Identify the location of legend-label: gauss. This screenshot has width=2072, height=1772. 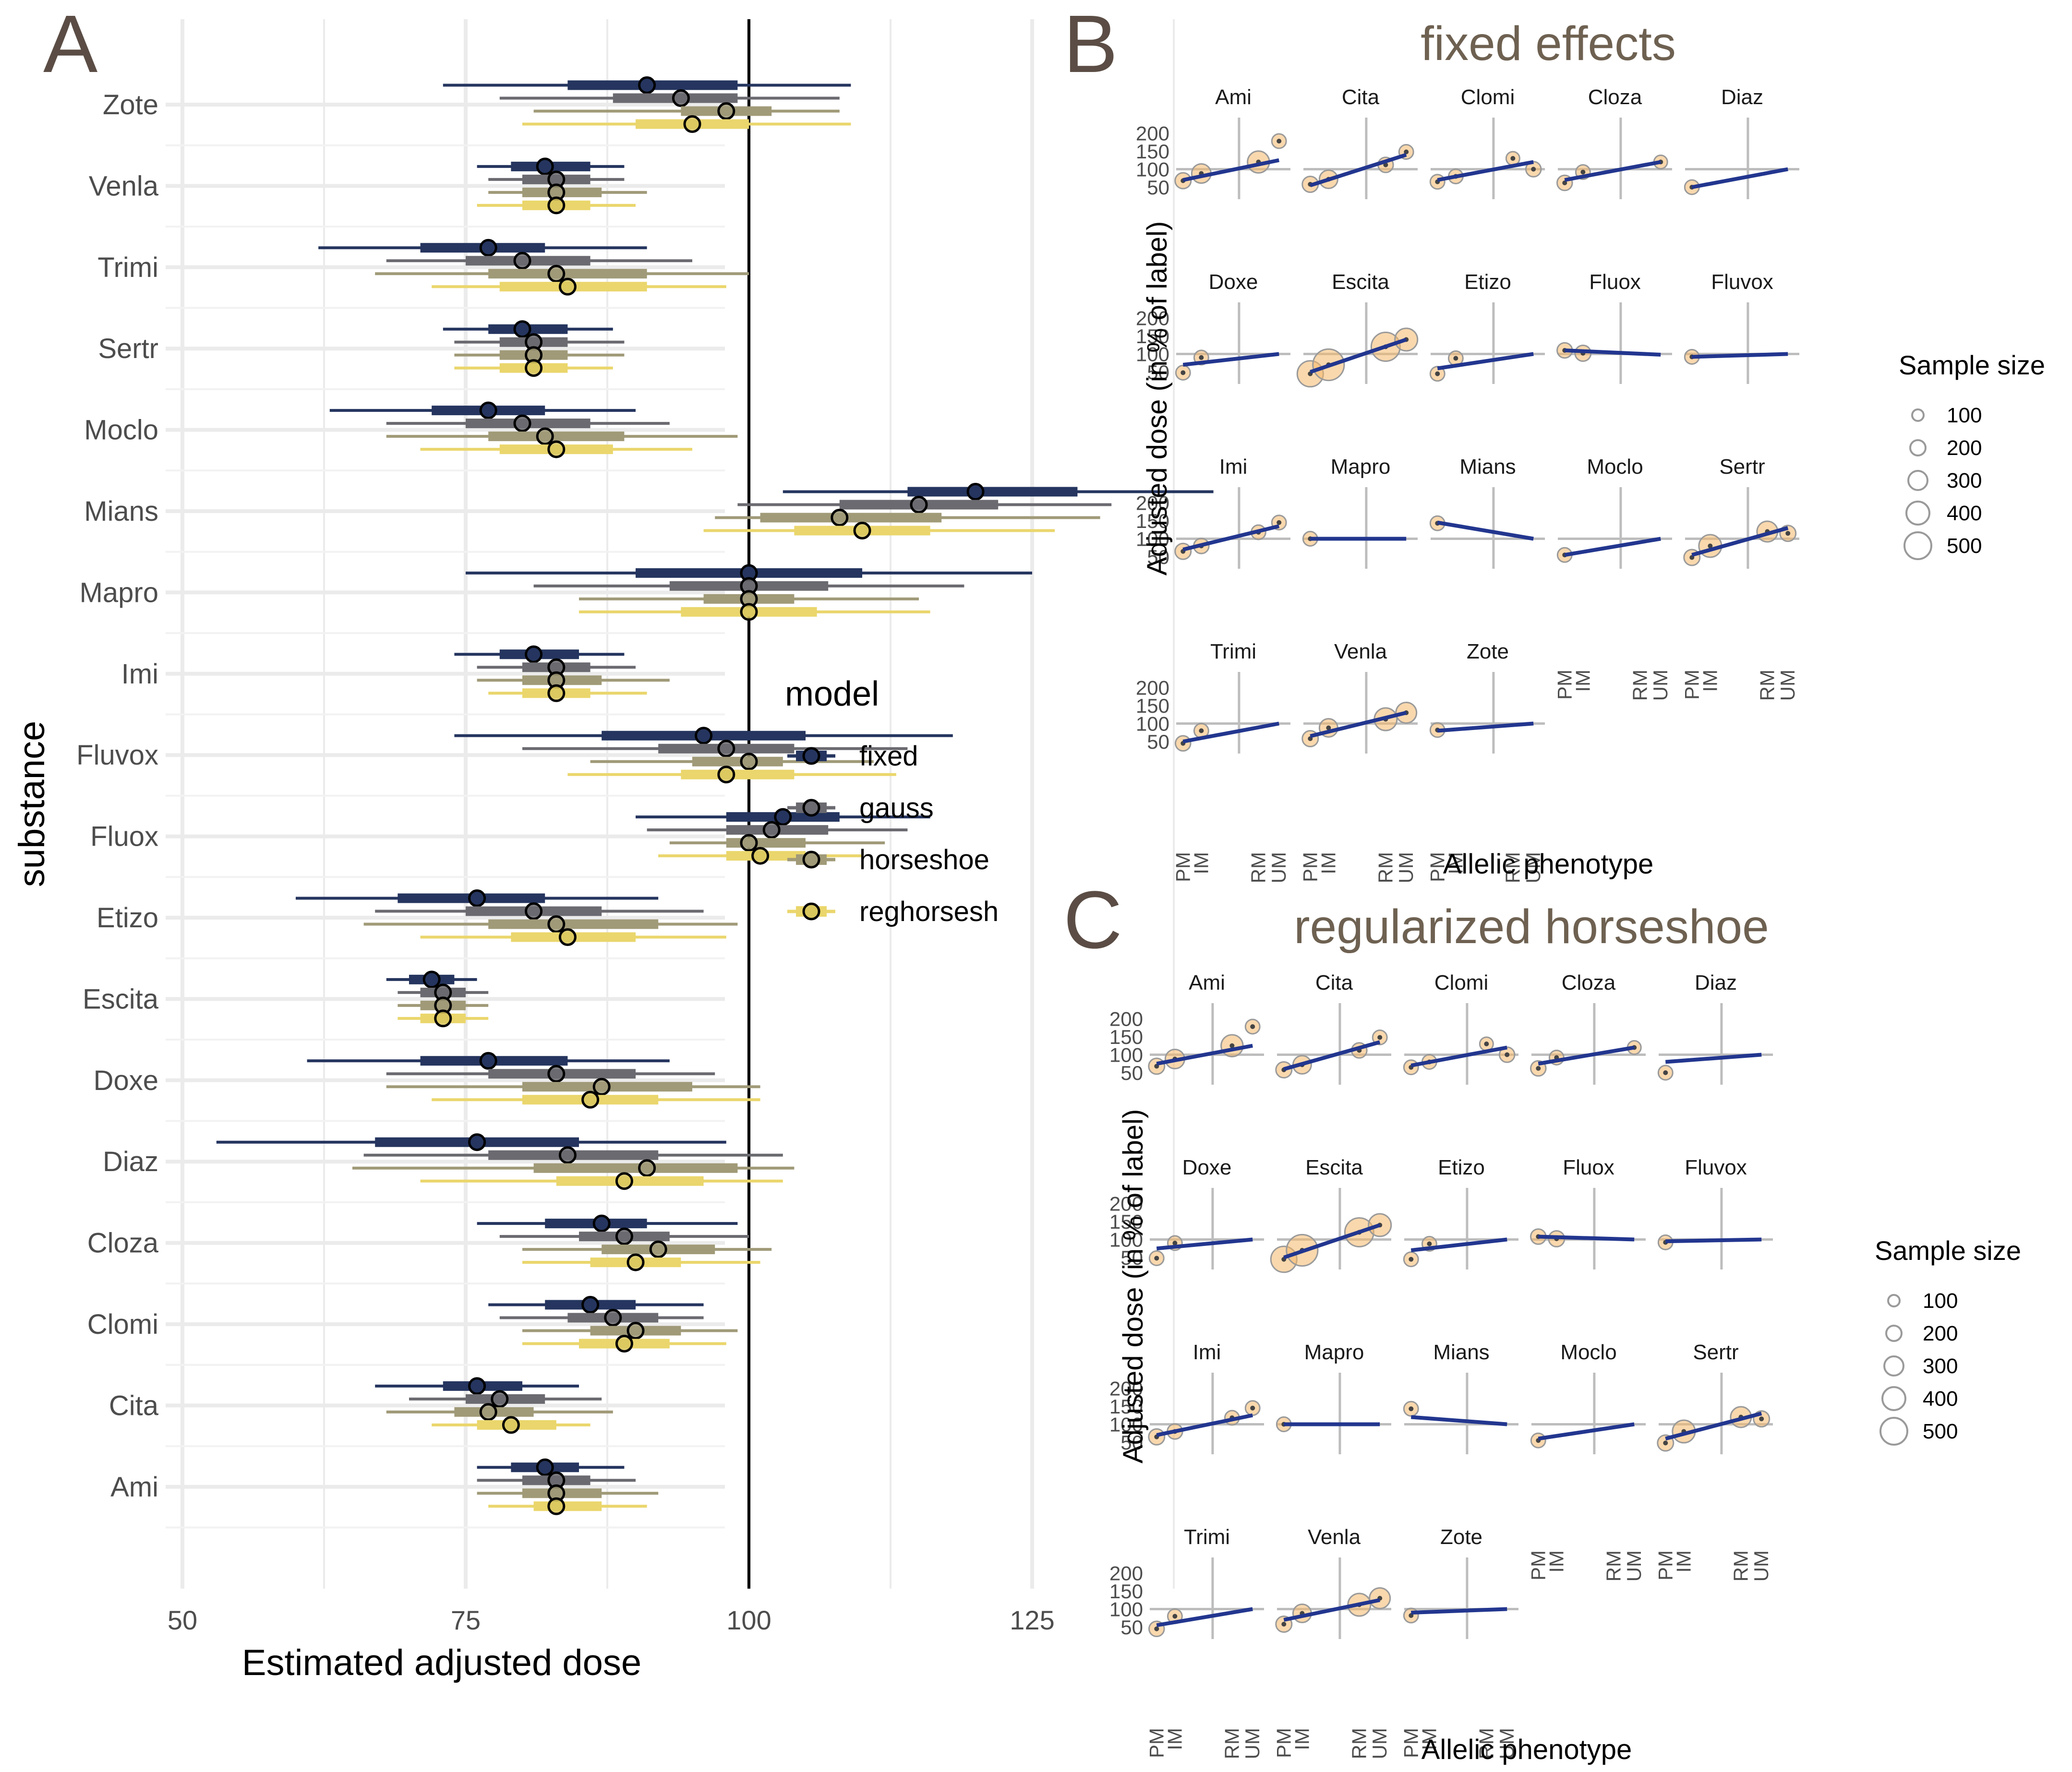
(896, 808).